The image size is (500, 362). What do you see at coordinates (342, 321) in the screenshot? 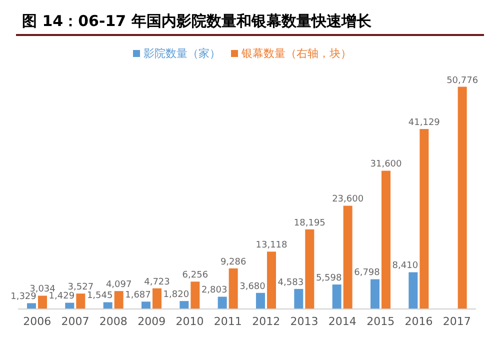
I see `x-tick-label: 2014` at bounding box center [342, 321].